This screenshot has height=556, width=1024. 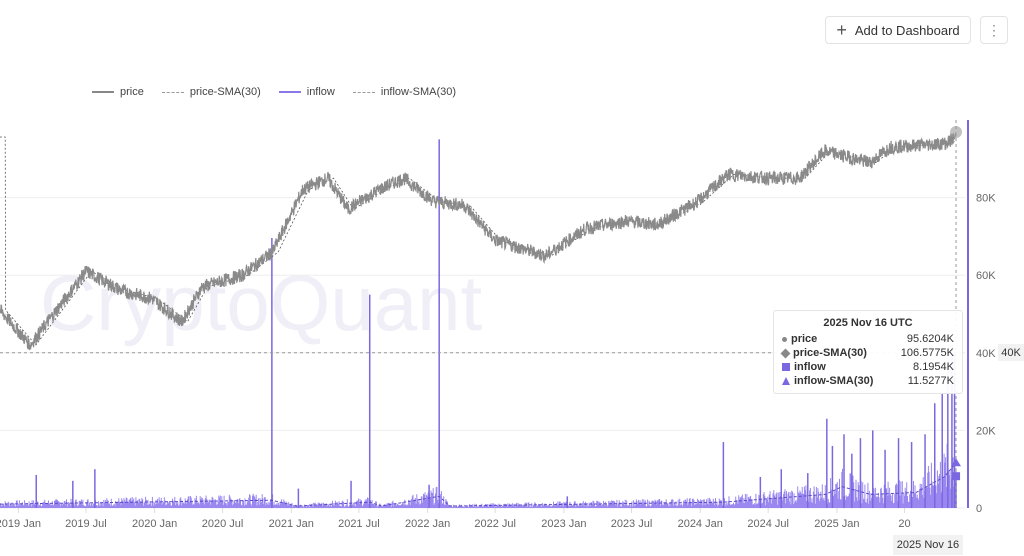 I want to click on tooltip-value: 106.5775K, so click(x=927, y=353).